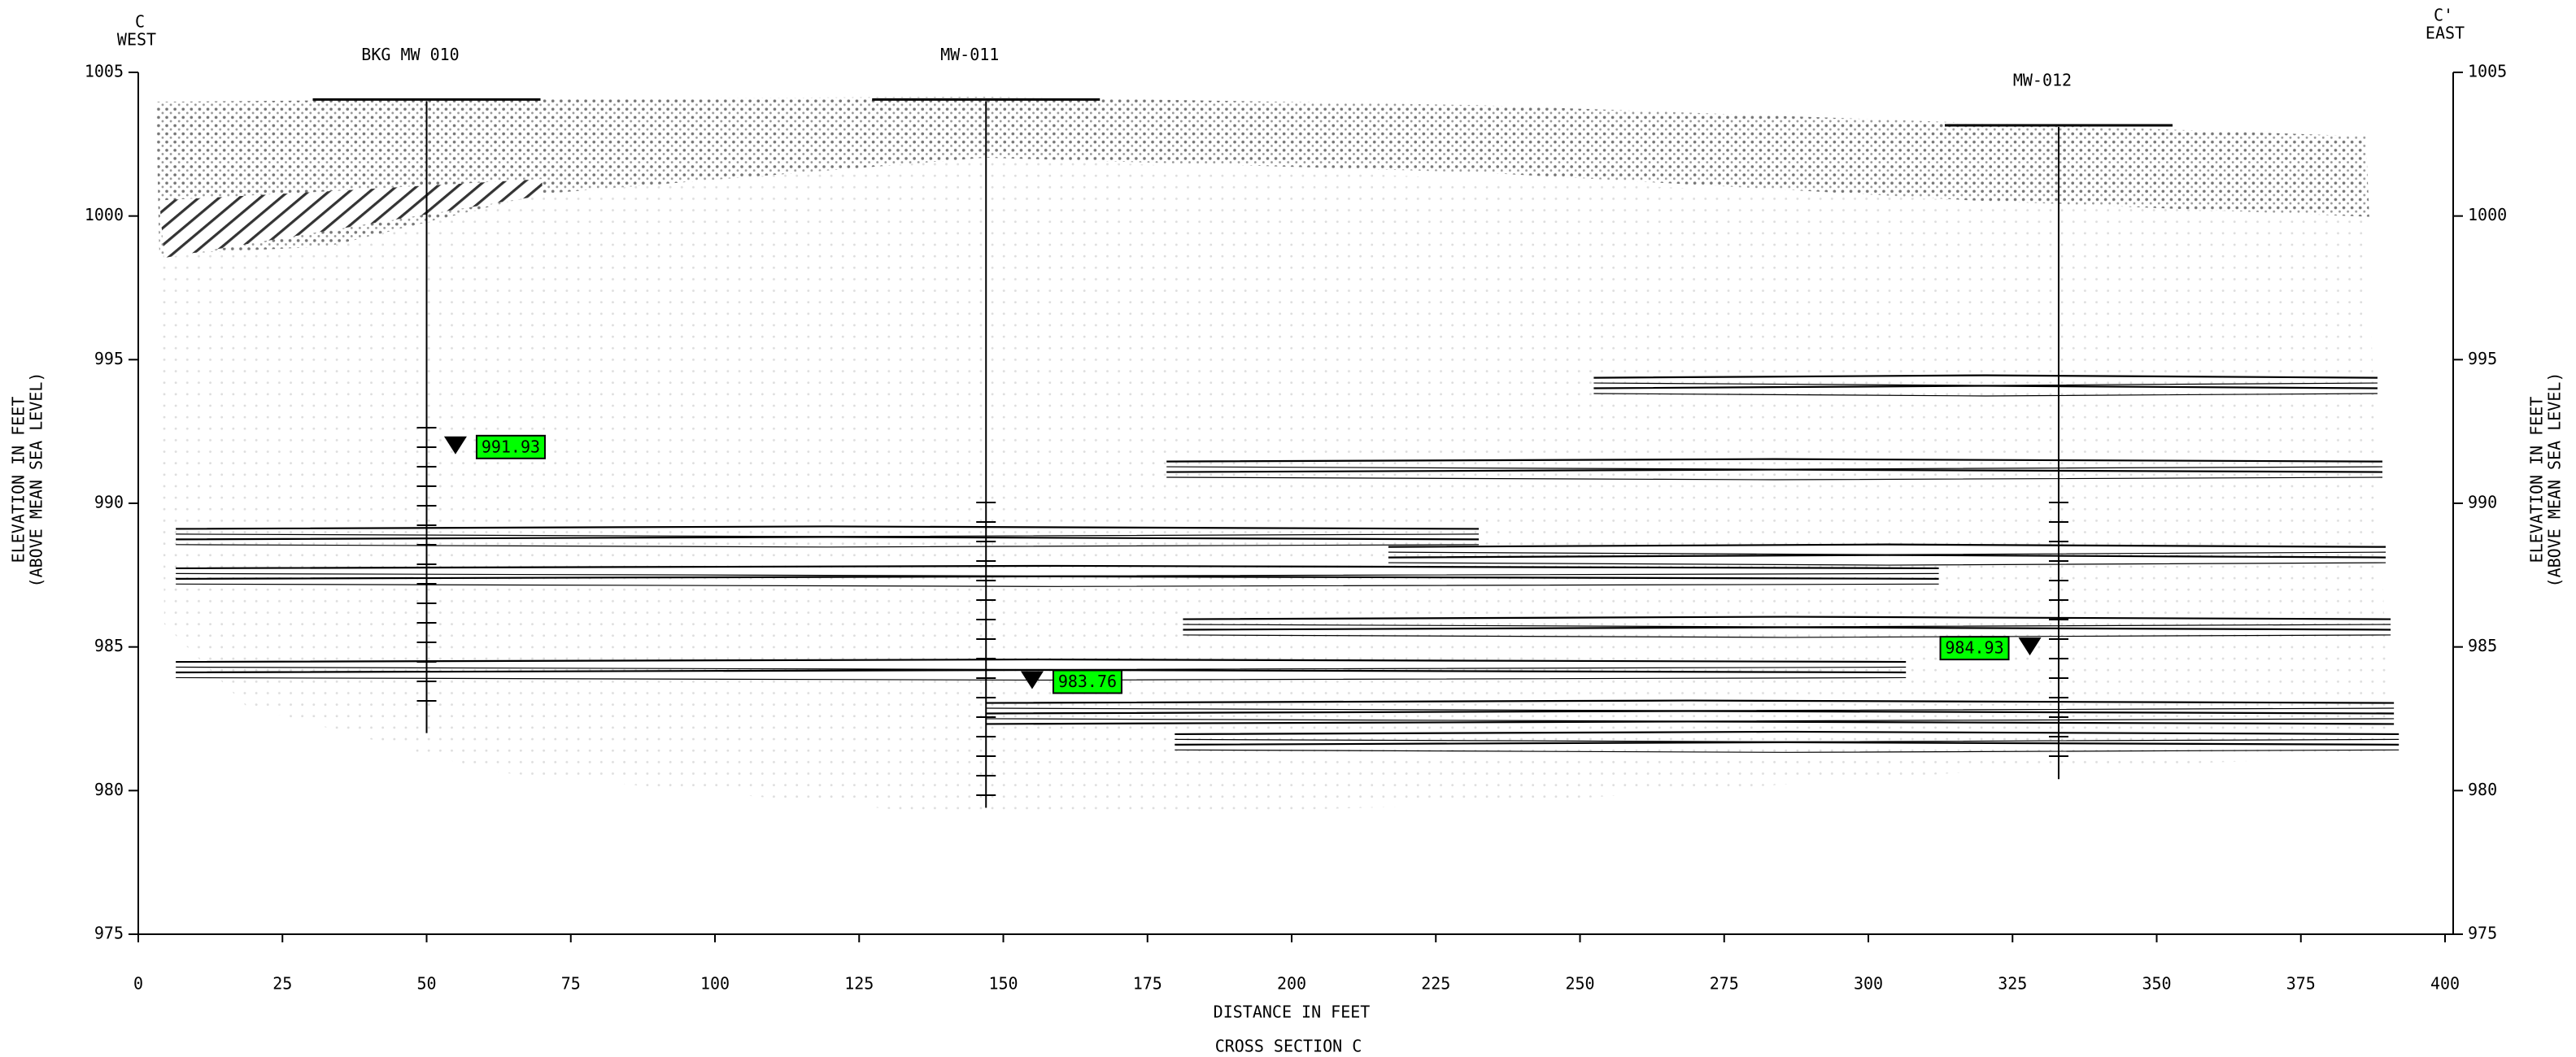  I want to click on water-level-label: 984.93, so click(1974, 648).